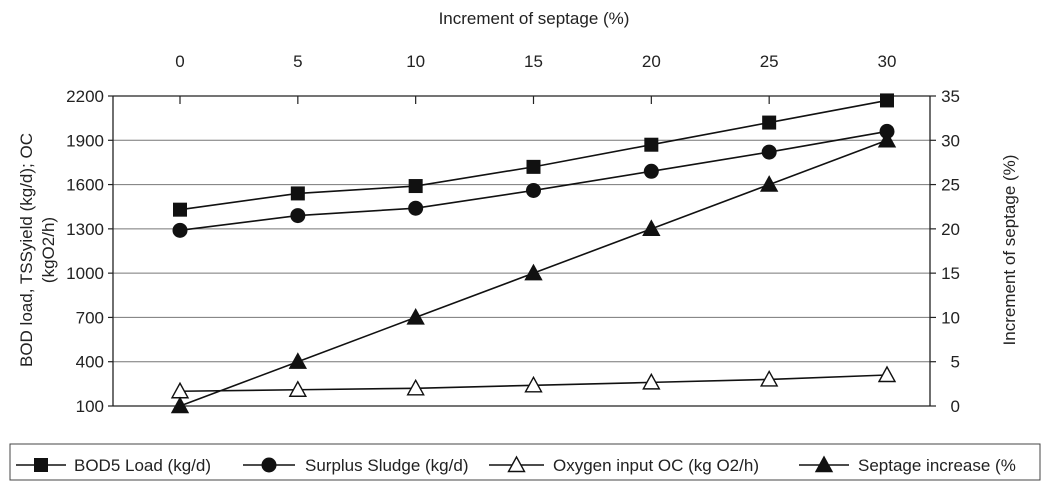 This screenshot has width=1043, height=482. I want to click on x-axis-title: Increment of septage (%), so click(534, 18).